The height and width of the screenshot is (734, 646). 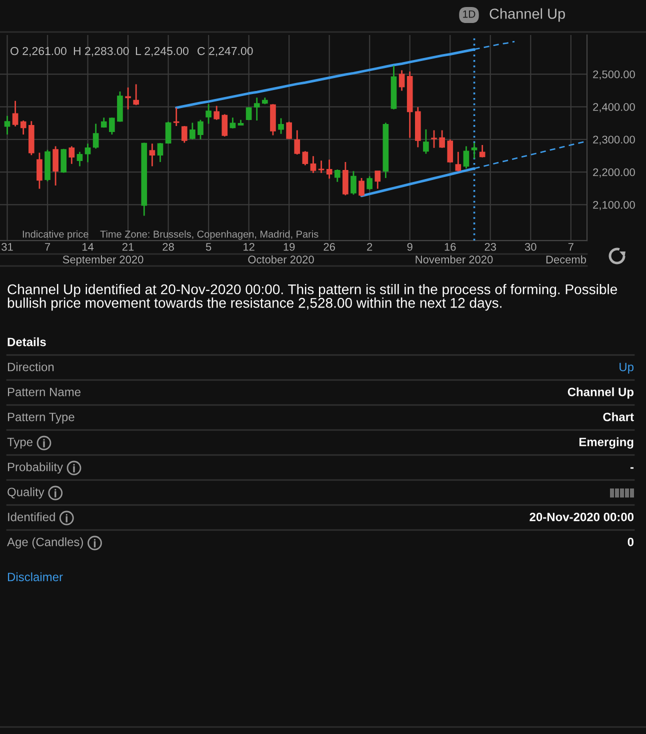 I want to click on text: Details, so click(x=27, y=341).